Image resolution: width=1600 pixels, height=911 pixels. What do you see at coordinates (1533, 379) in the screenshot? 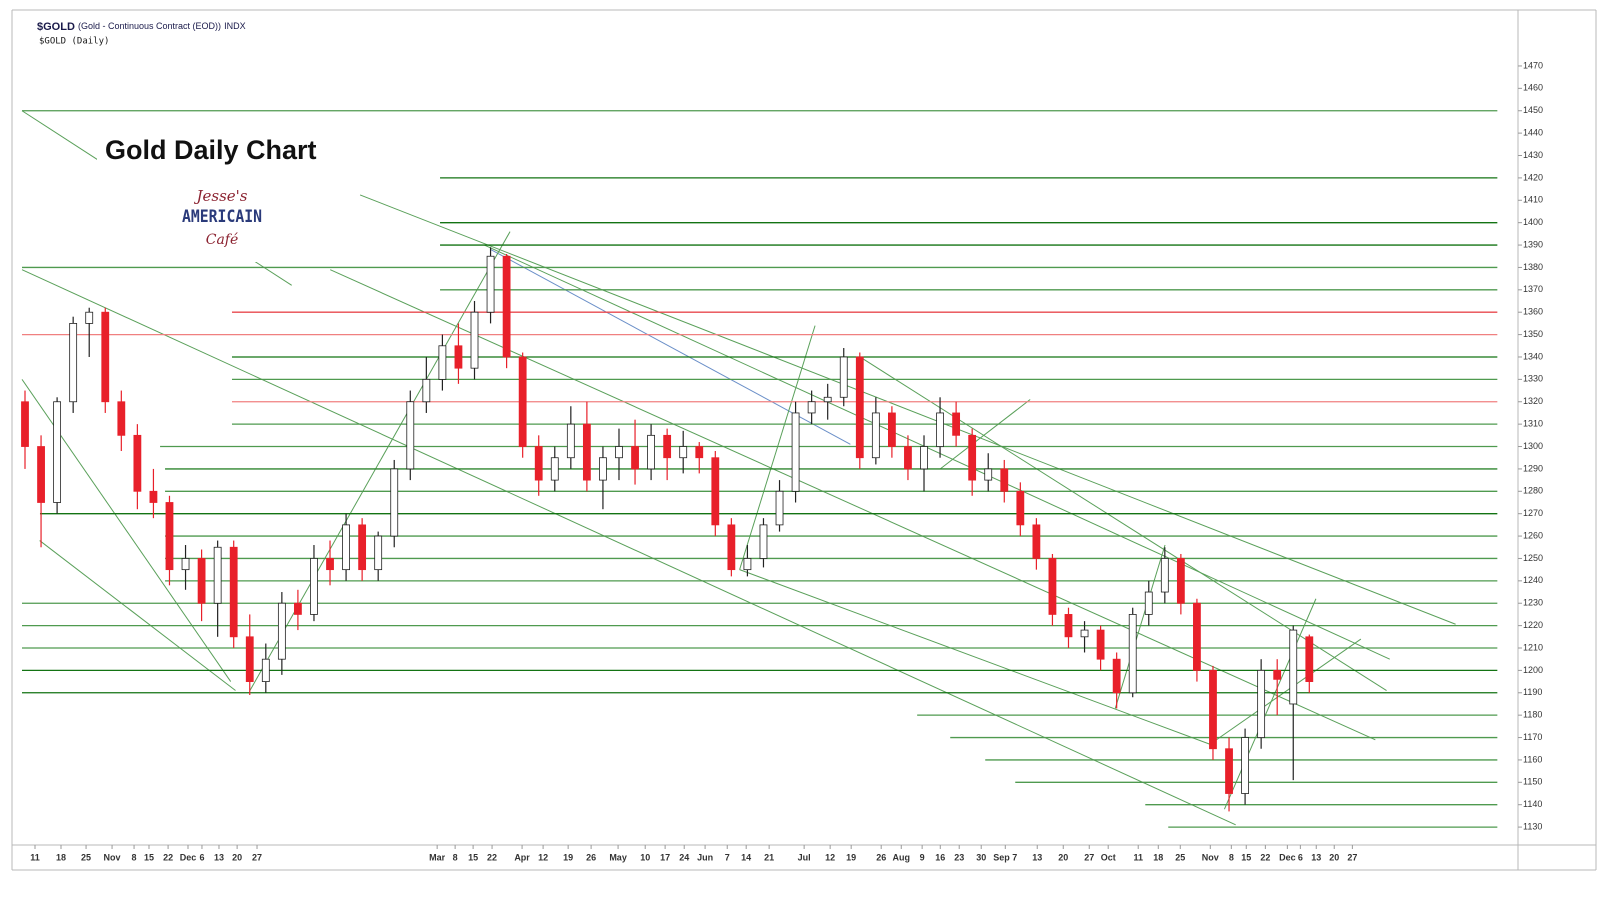
I see `y-tick-label: 1330` at bounding box center [1533, 379].